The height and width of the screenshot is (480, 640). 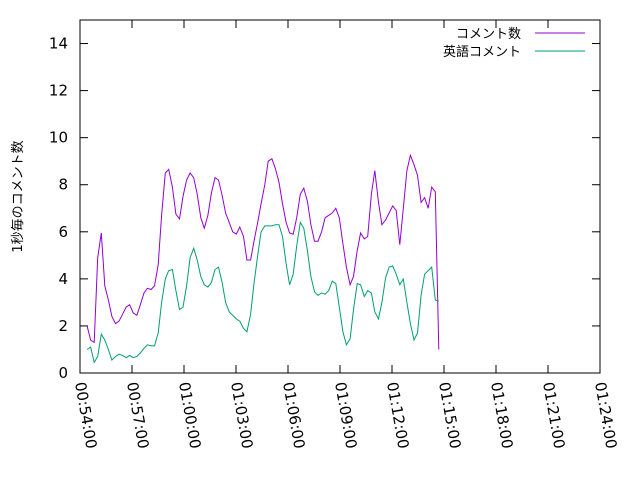 I want to click on y-tick-label: 6, so click(x=63, y=232).